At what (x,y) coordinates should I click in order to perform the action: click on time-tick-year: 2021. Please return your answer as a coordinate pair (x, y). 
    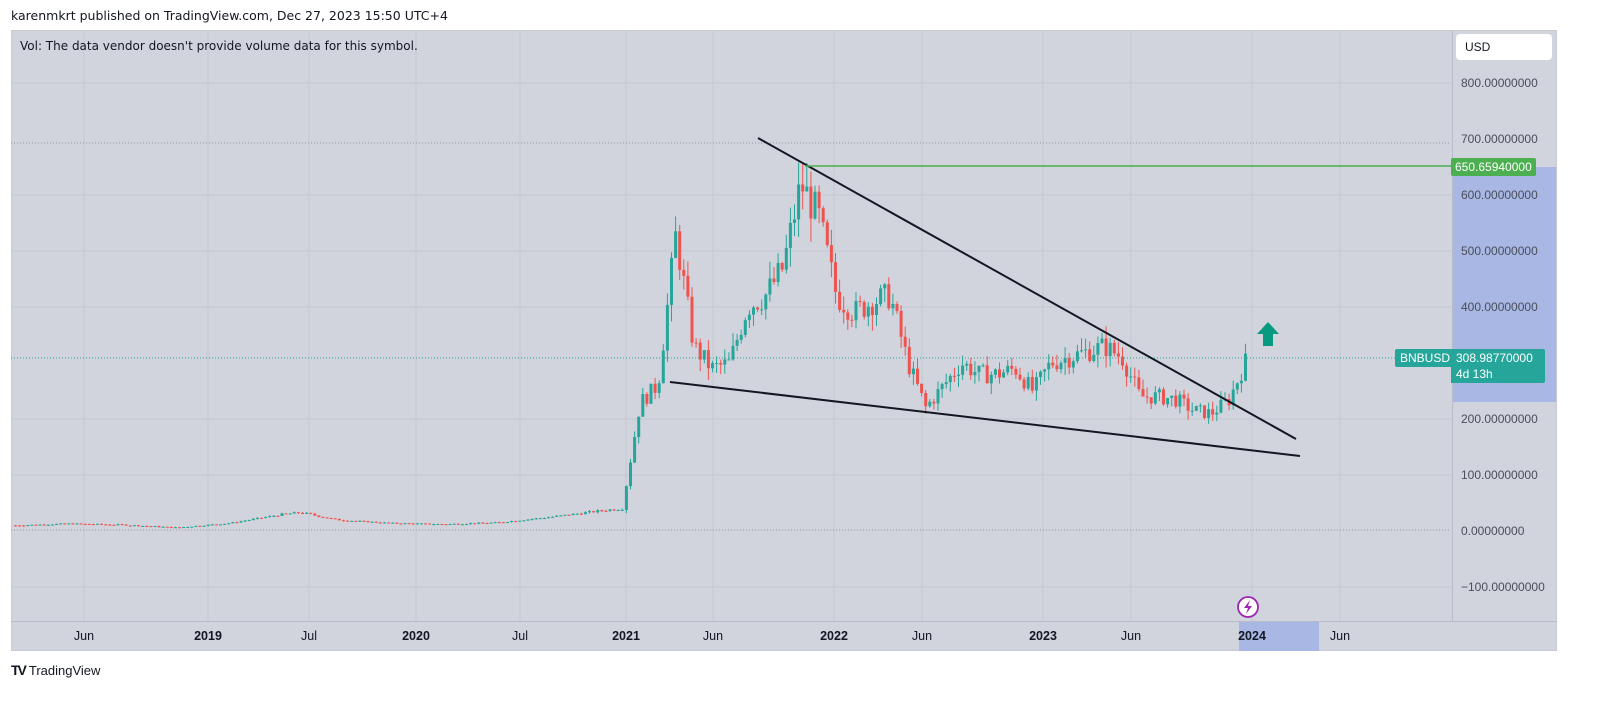
    Looking at the image, I should click on (626, 636).